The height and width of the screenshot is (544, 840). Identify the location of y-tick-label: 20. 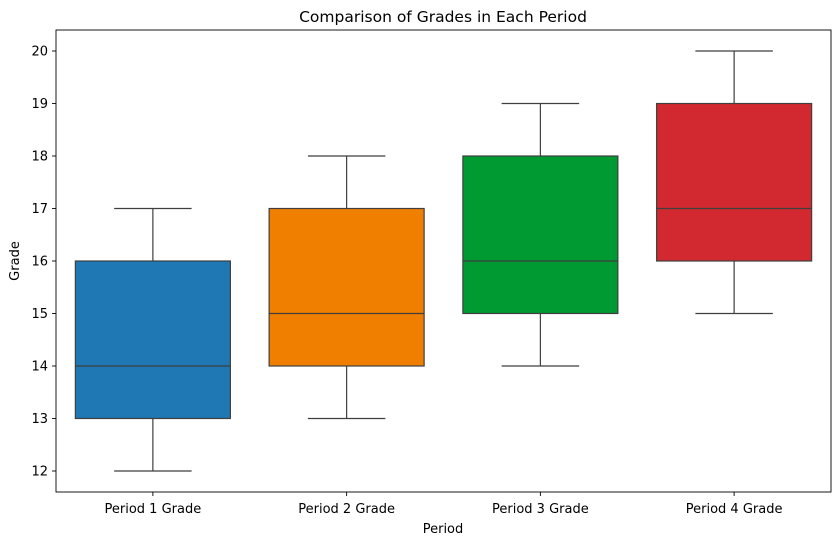
(39, 52).